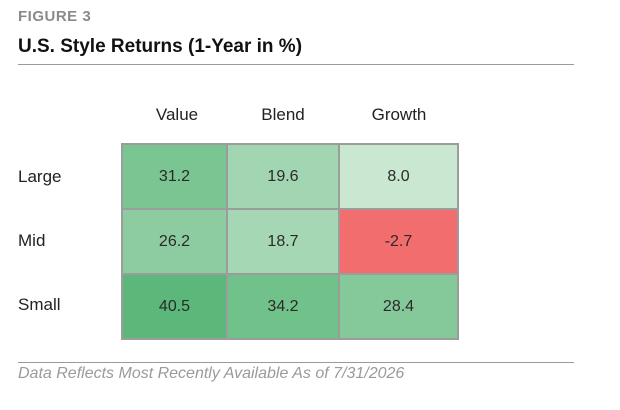 The image size is (620, 410). I want to click on heatmap-cell-small-value: 40.5, so click(174, 306).